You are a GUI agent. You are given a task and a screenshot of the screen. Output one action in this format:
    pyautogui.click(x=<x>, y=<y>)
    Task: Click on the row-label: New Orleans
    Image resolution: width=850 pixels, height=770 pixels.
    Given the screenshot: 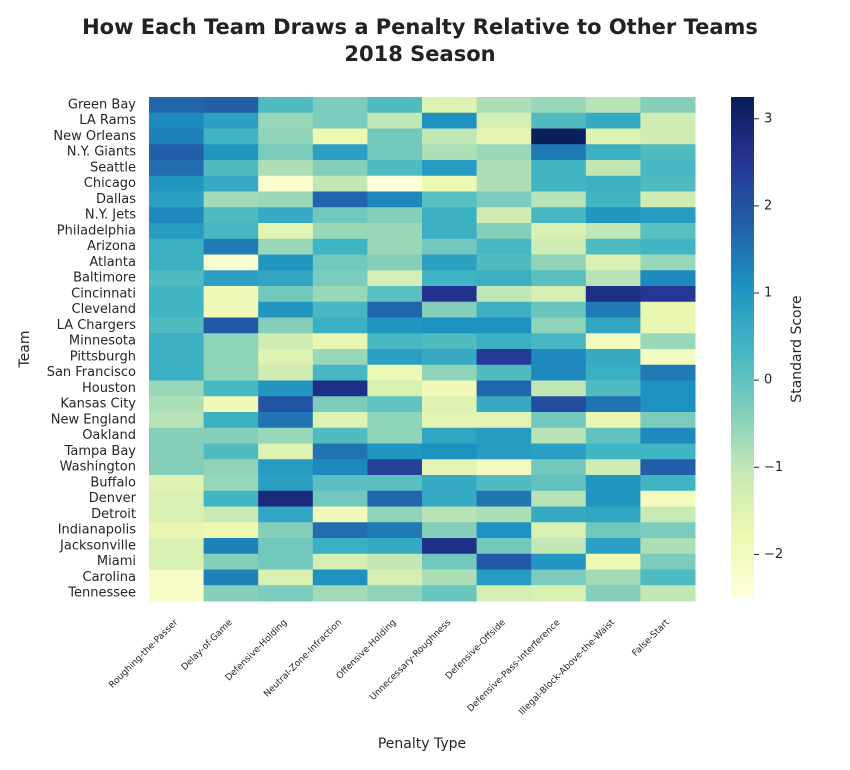 What is the action you would take?
    pyautogui.click(x=94, y=136)
    